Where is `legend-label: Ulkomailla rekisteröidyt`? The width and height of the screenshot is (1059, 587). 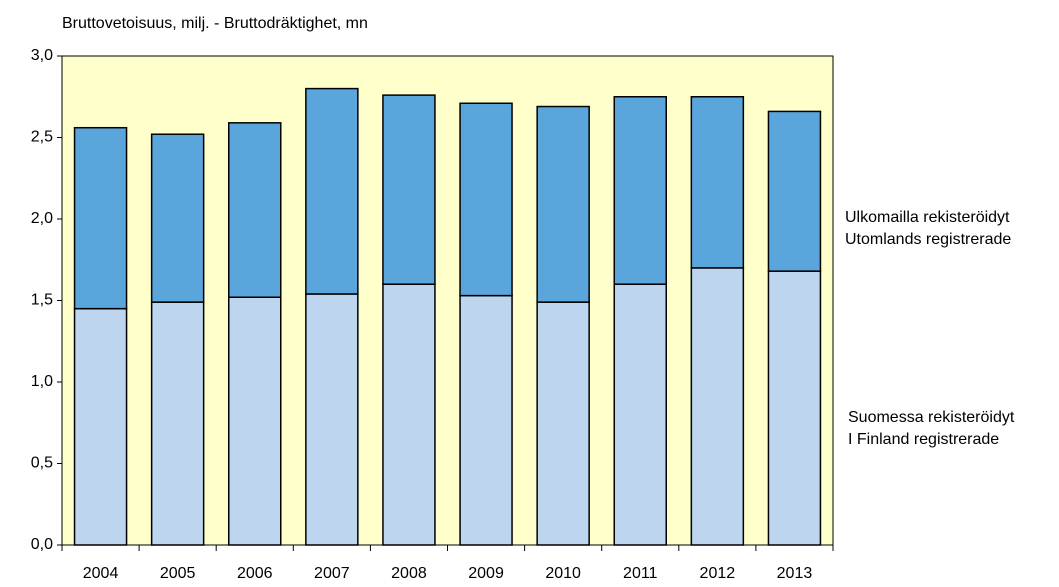
legend-label: Ulkomailla rekisteröidyt is located at coordinates (927, 217).